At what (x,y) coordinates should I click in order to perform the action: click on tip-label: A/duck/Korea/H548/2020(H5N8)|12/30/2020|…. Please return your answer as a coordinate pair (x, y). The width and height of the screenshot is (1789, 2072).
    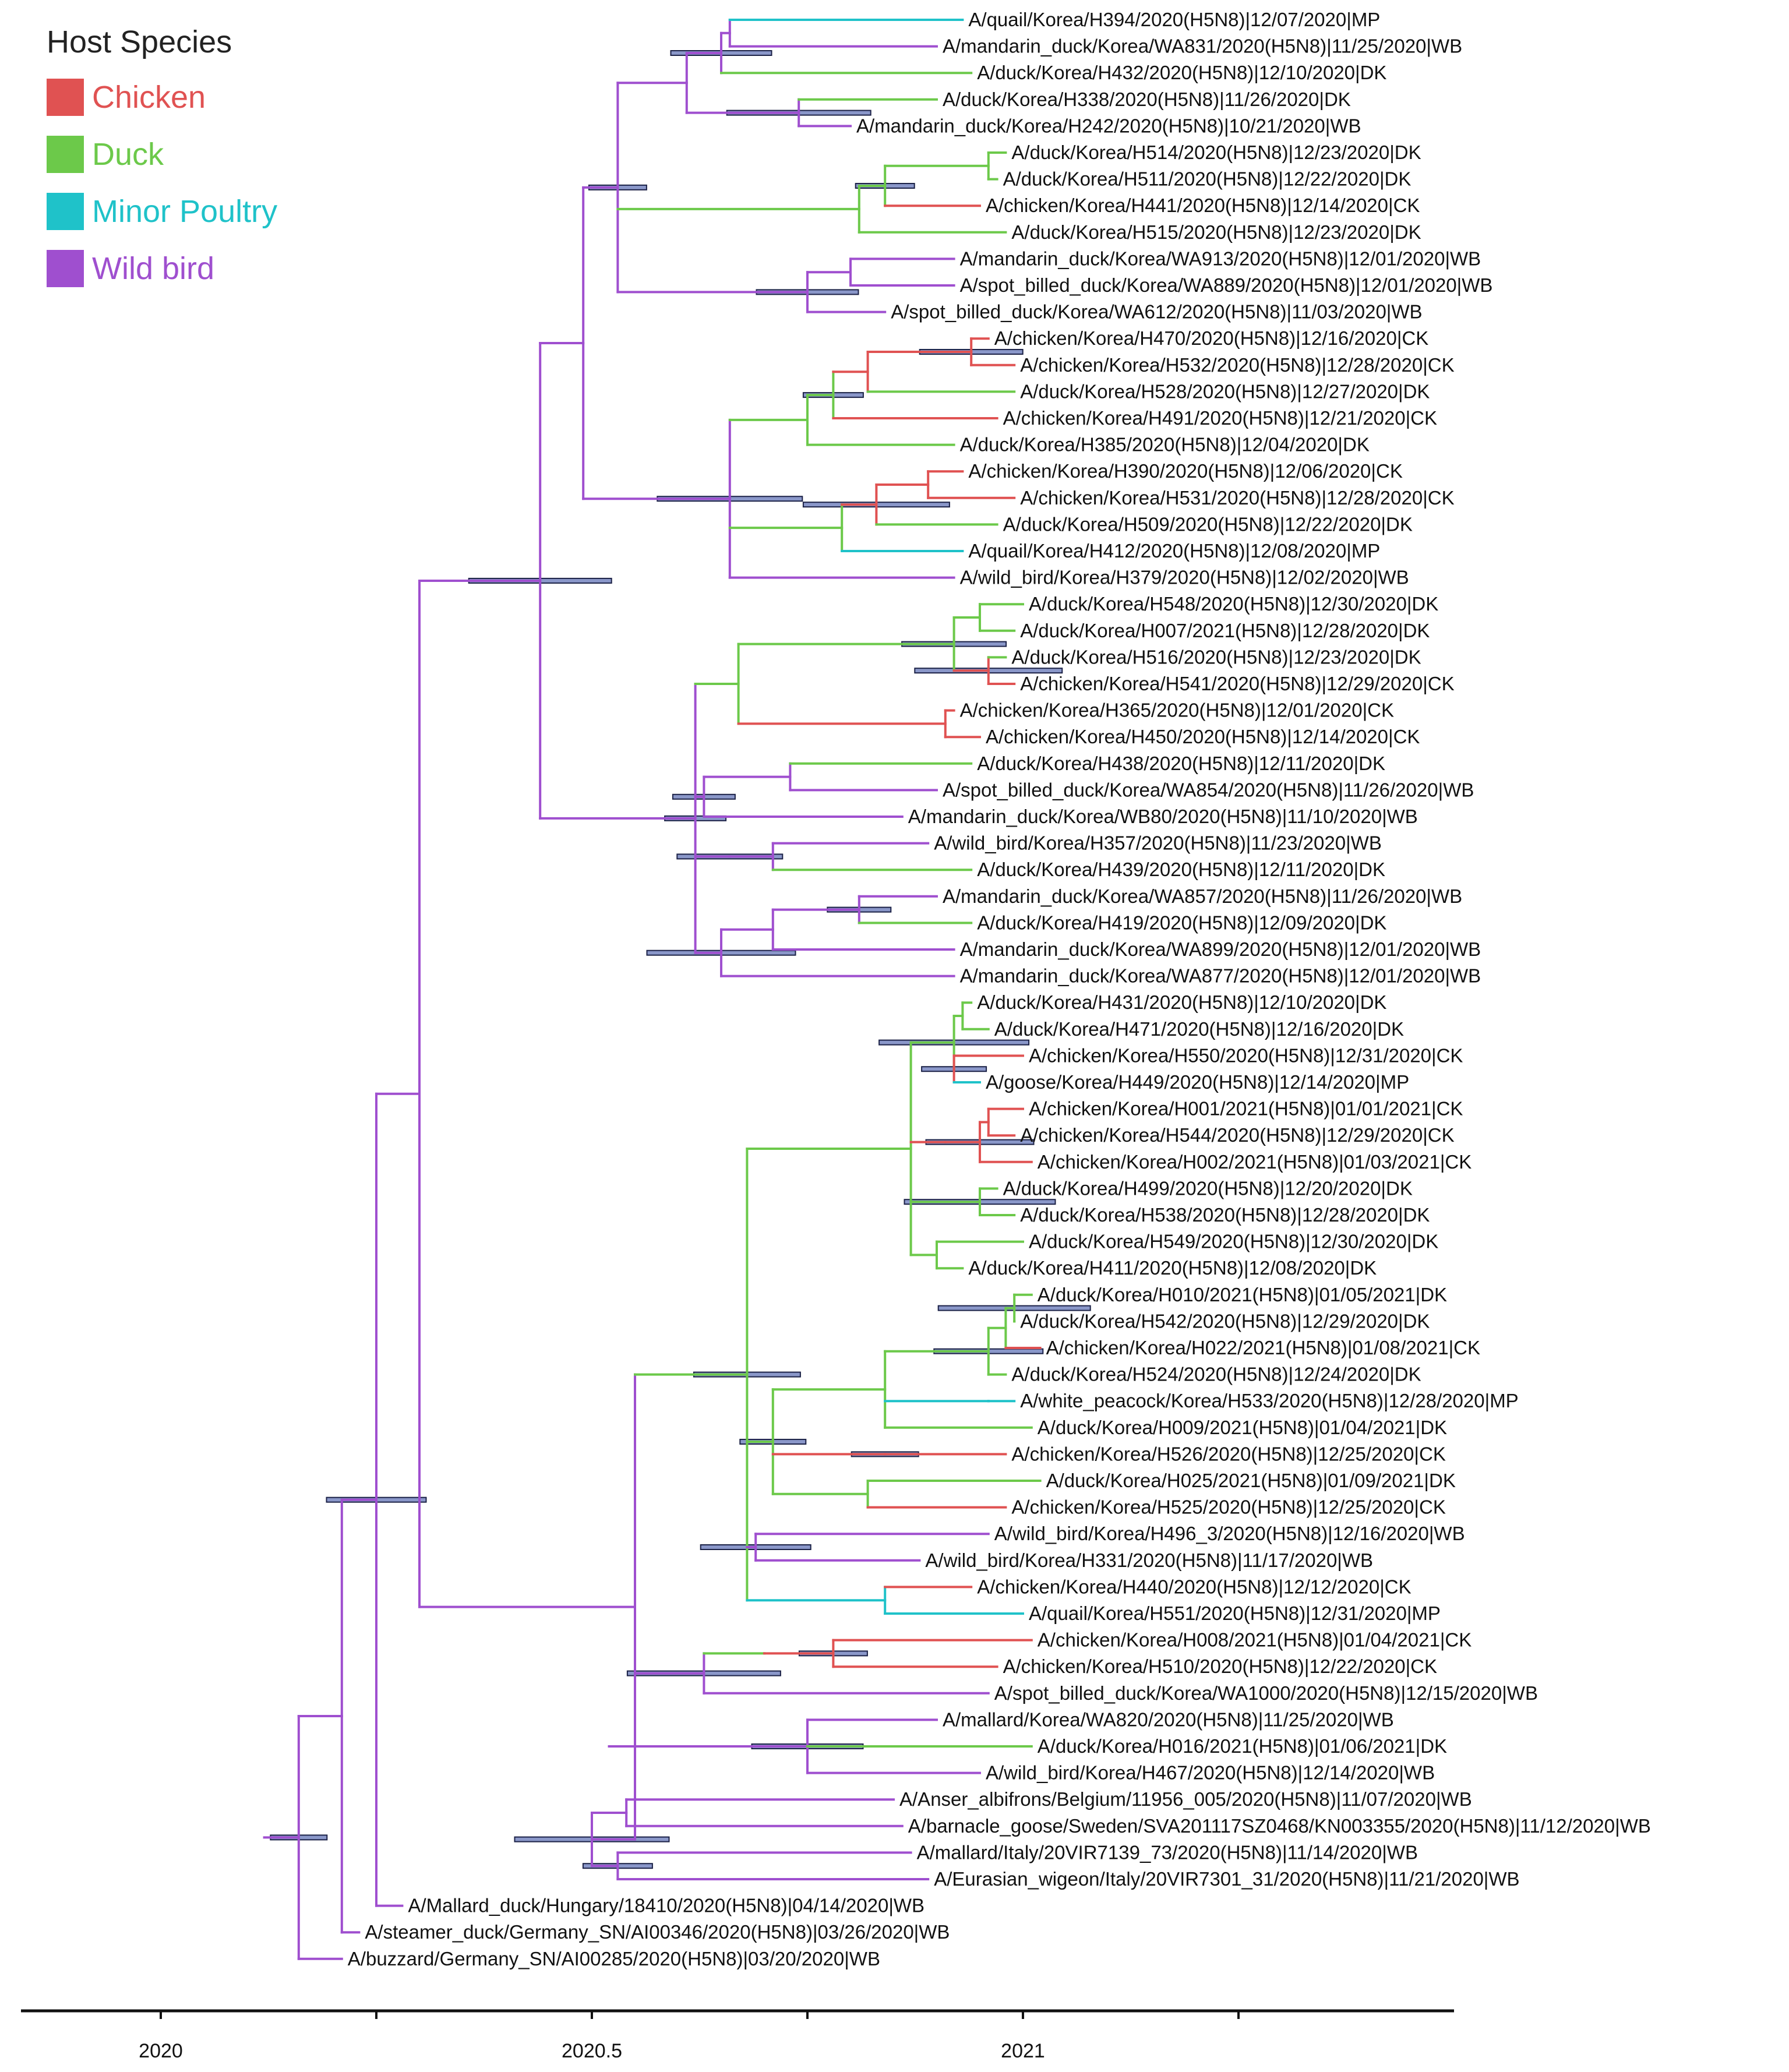
    Looking at the image, I should click on (1233, 604).